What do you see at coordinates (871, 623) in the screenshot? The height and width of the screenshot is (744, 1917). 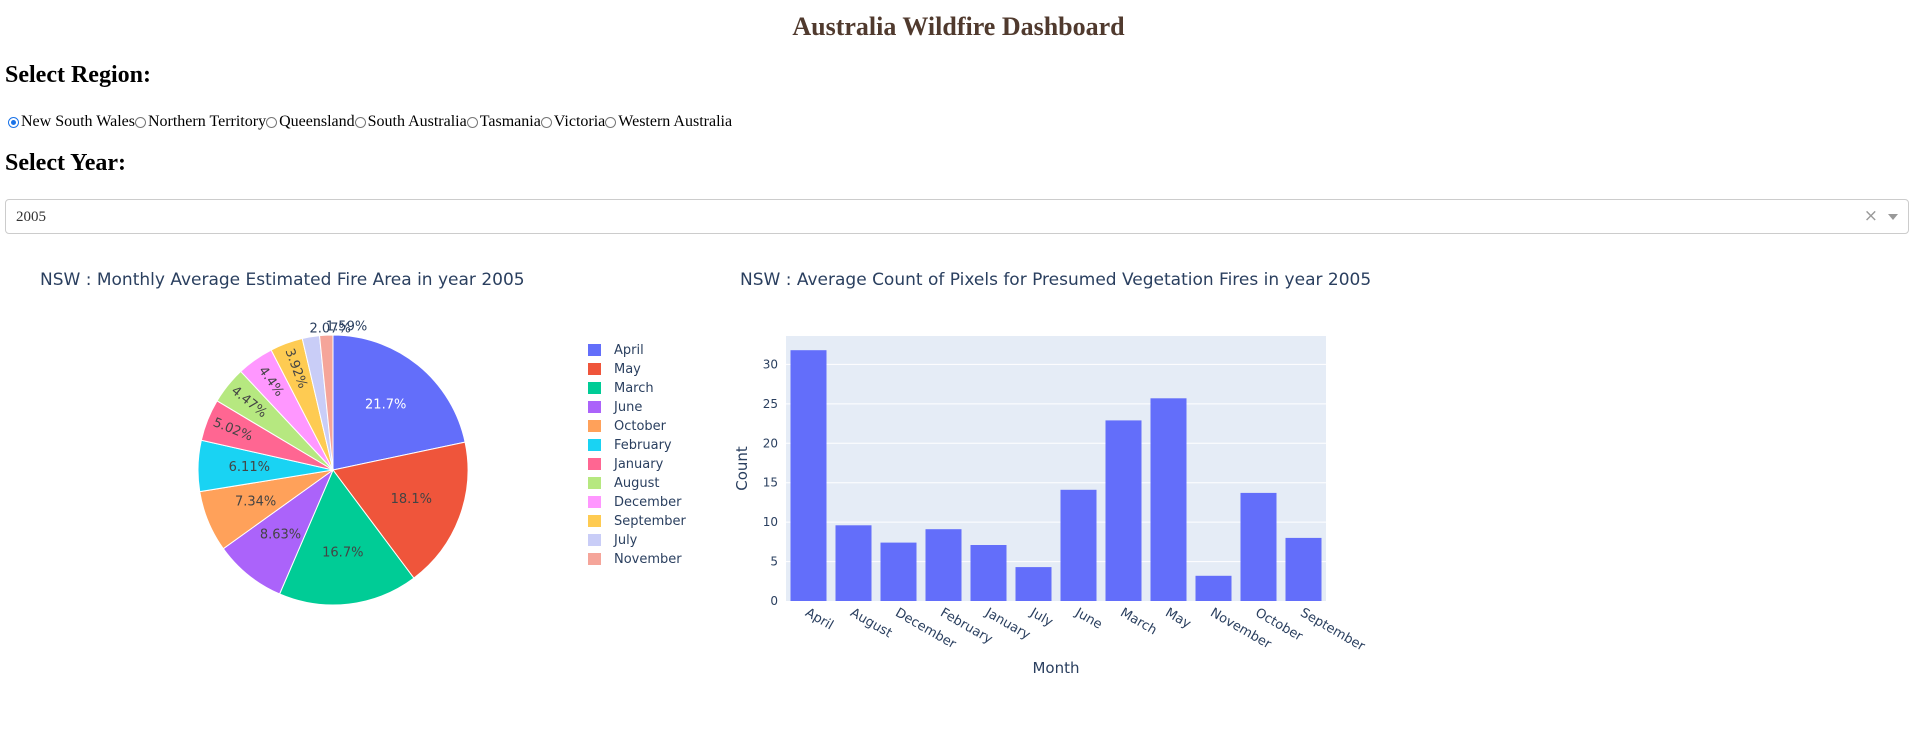 I see `x-tick-label: August` at bounding box center [871, 623].